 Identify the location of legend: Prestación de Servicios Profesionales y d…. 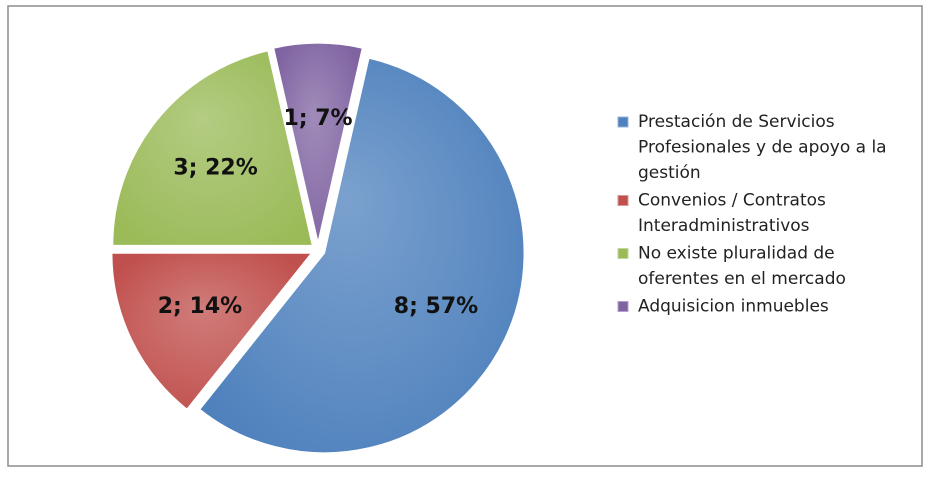
(752, 214).